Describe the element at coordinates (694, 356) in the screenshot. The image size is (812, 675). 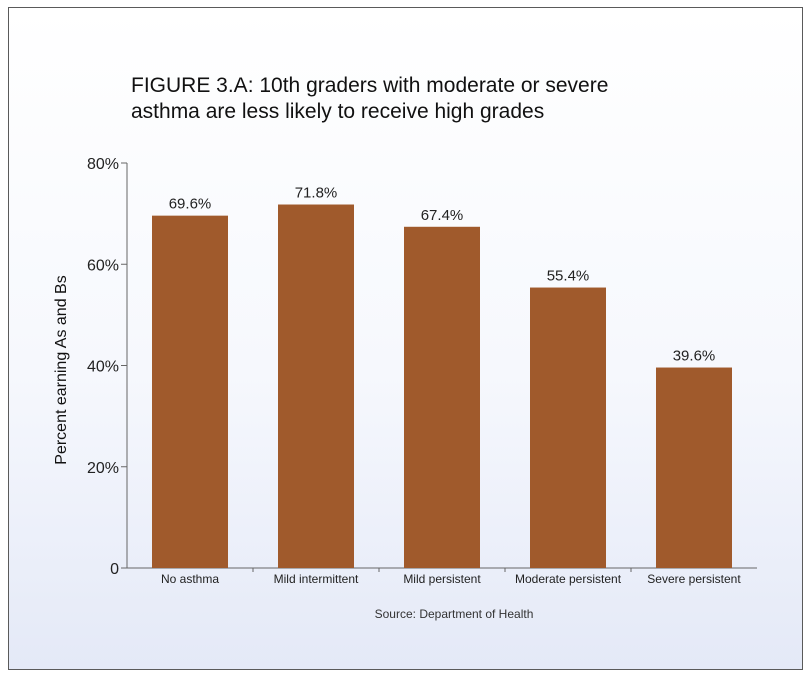
I see `bar-value-label: 39.6%` at that location.